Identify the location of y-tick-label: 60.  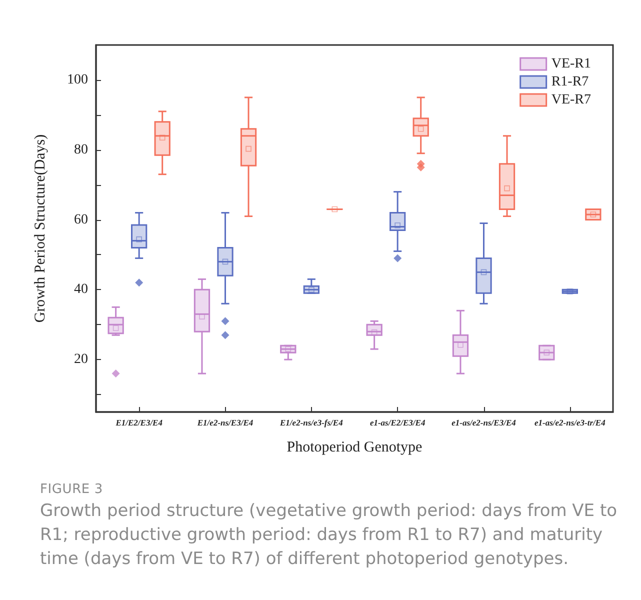
(81, 220).